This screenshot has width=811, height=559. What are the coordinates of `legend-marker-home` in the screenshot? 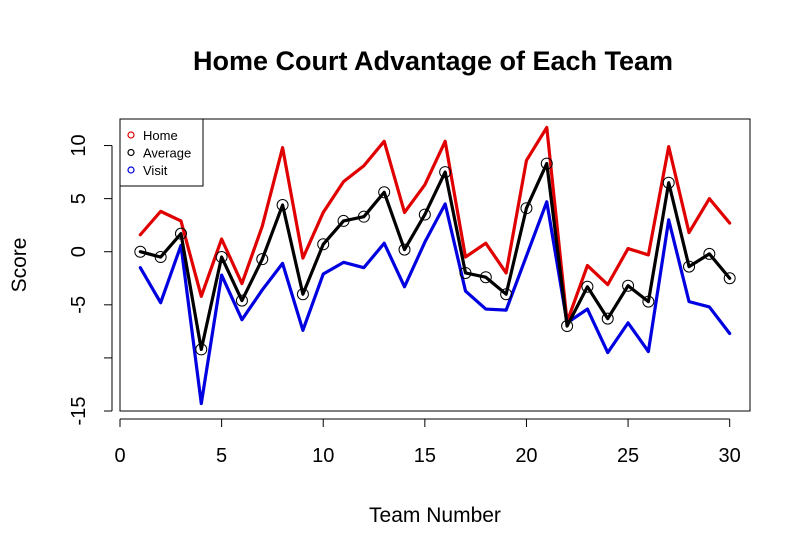 It's located at (131, 135).